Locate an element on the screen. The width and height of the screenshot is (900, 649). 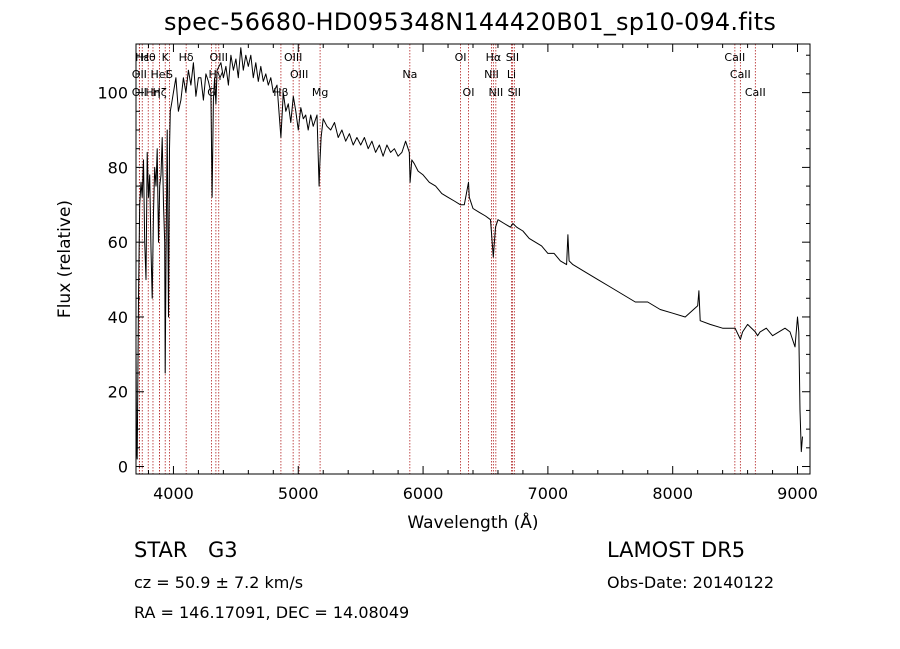
line-label: Hα is located at coordinates (494, 57).